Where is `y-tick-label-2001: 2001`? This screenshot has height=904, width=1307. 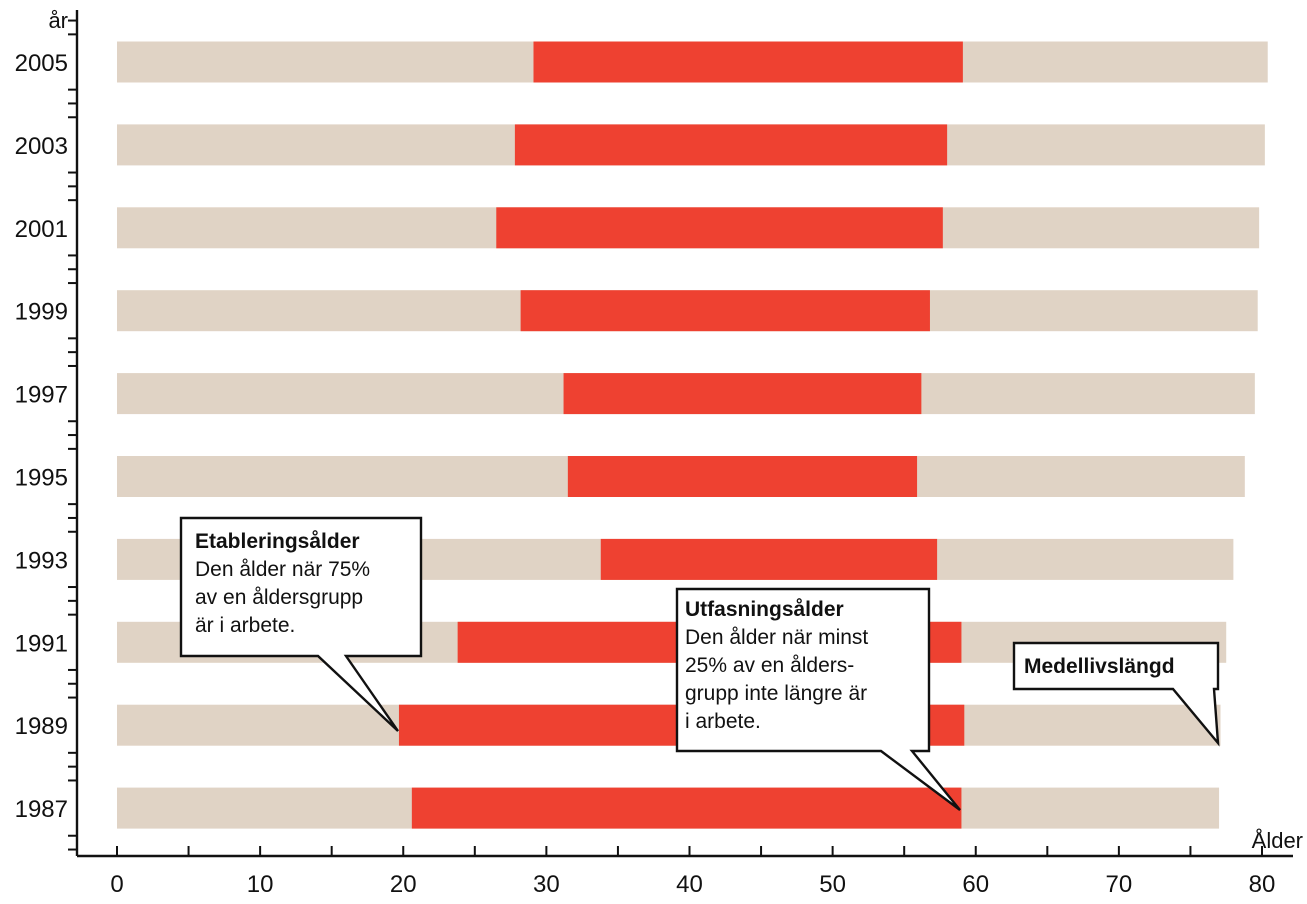
y-tick-label-2001: 2001 is located at coordinates (41, 229).